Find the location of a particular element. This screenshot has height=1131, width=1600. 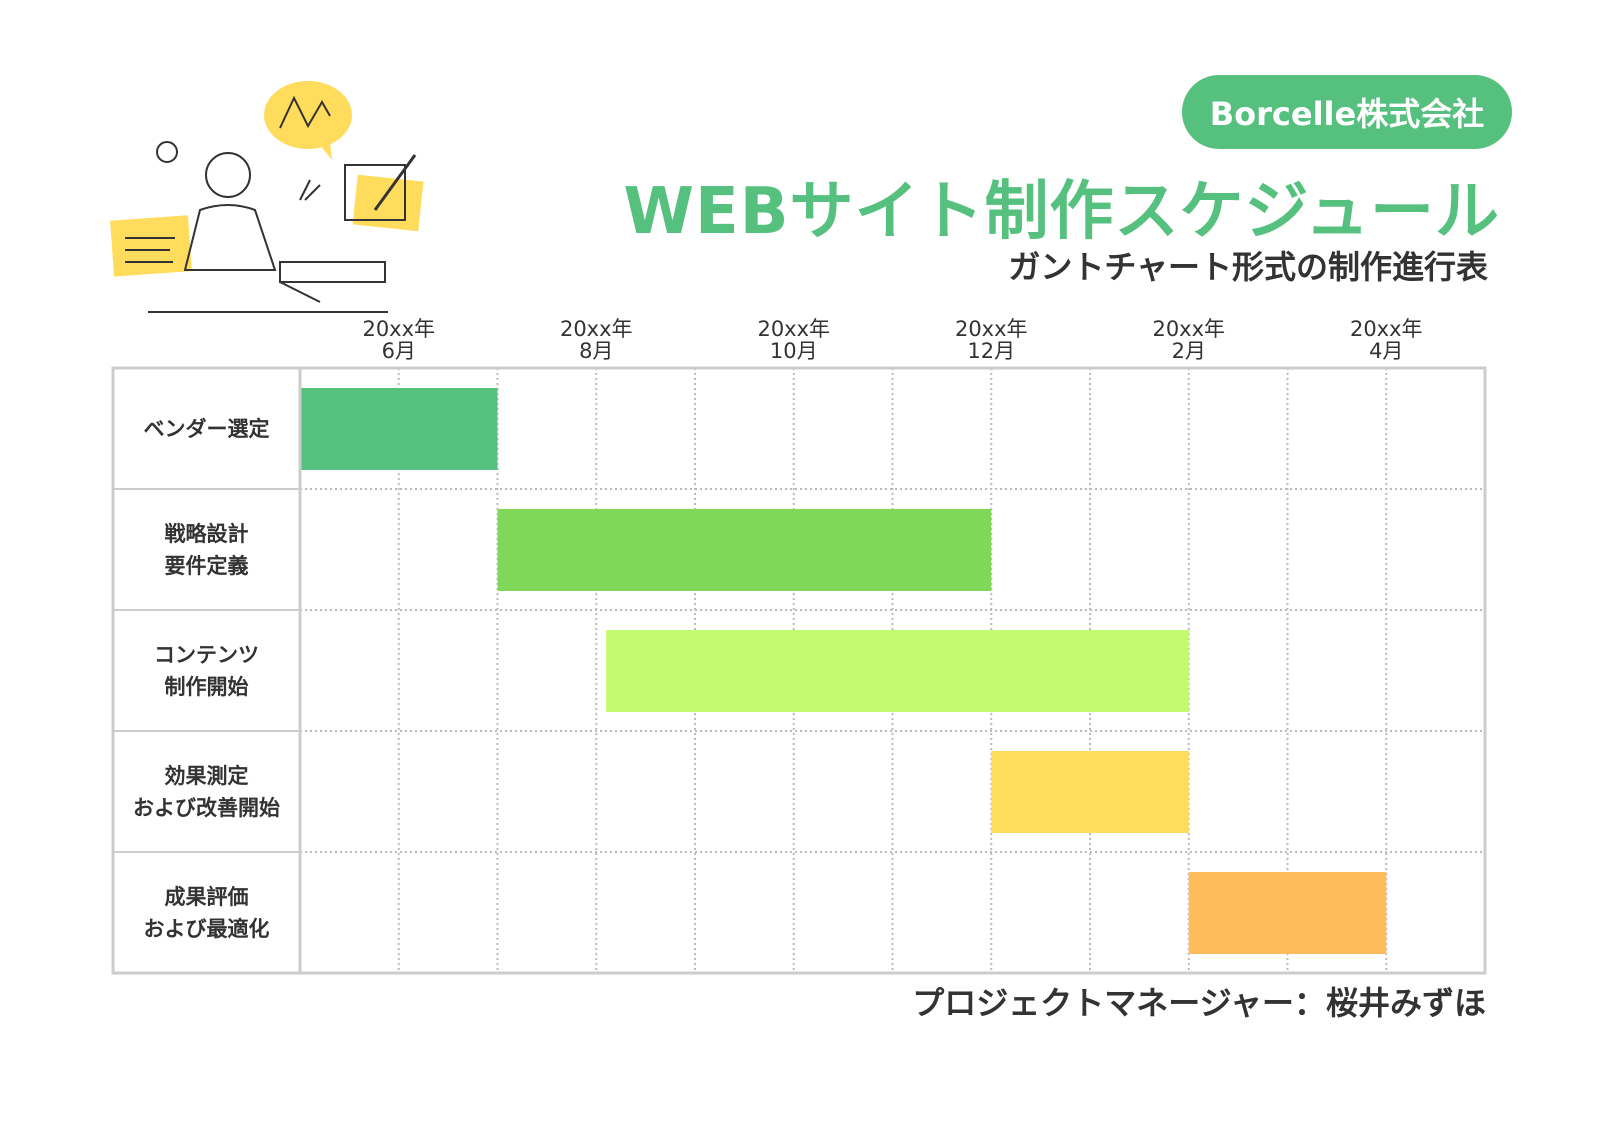

x-tick-label: 20xx年 12月 is located at coordinates (991, 340).